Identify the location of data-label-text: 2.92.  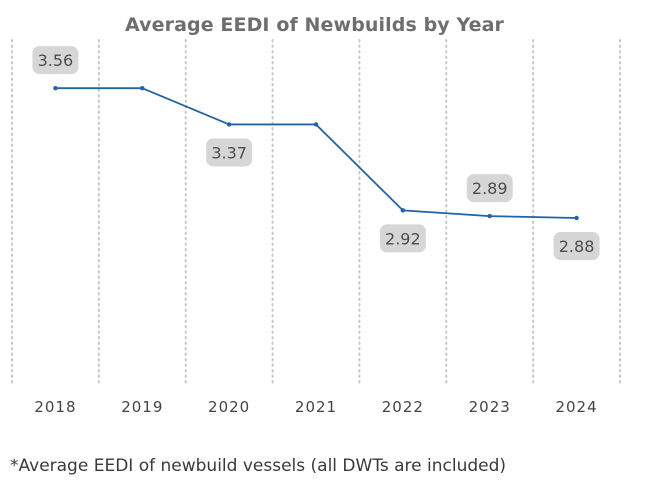
(403, 238).